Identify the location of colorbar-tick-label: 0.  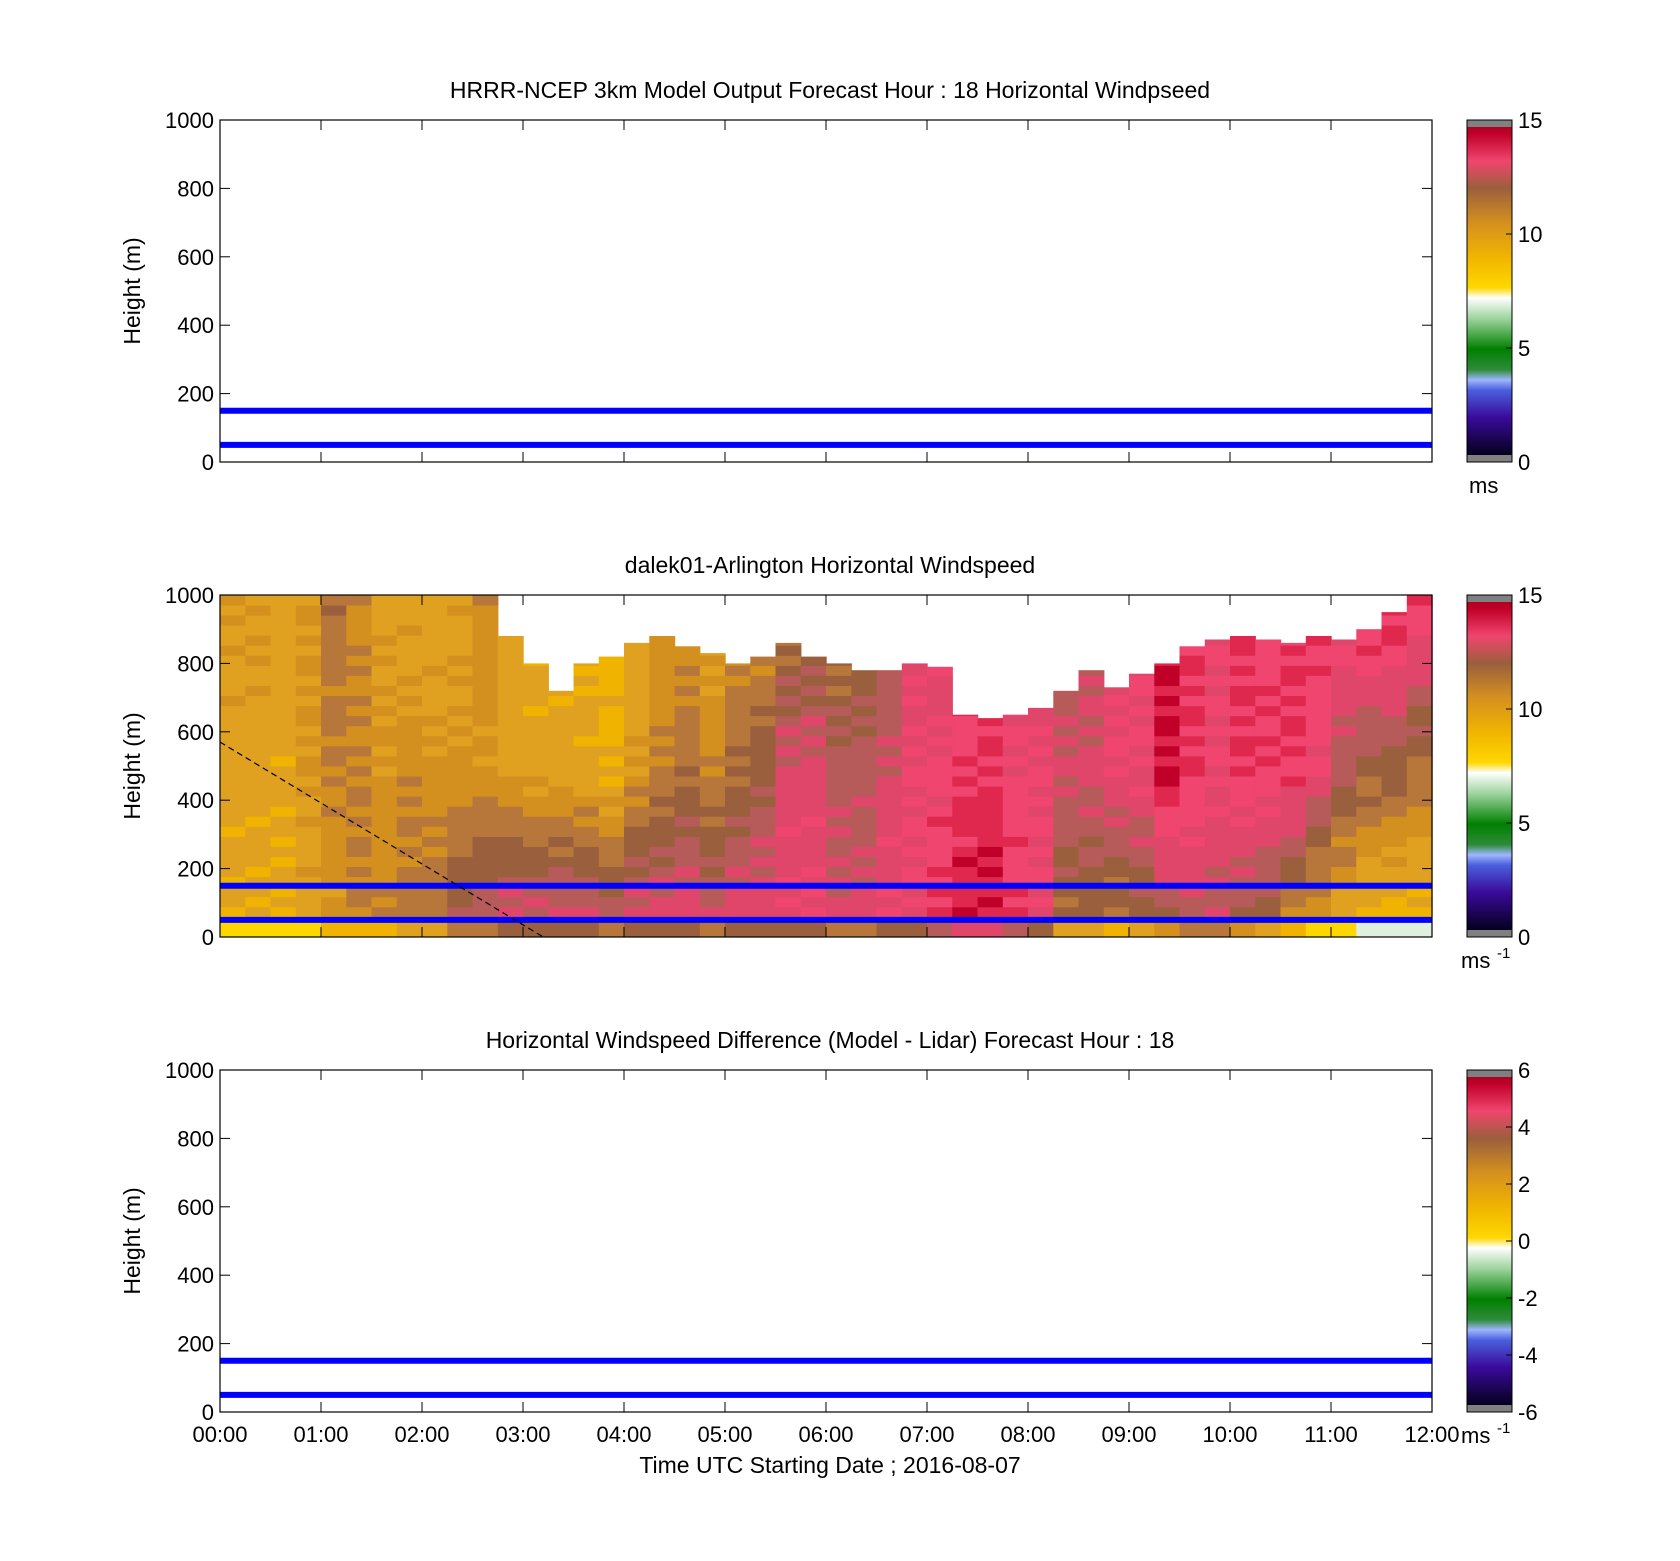
(1524, 937).